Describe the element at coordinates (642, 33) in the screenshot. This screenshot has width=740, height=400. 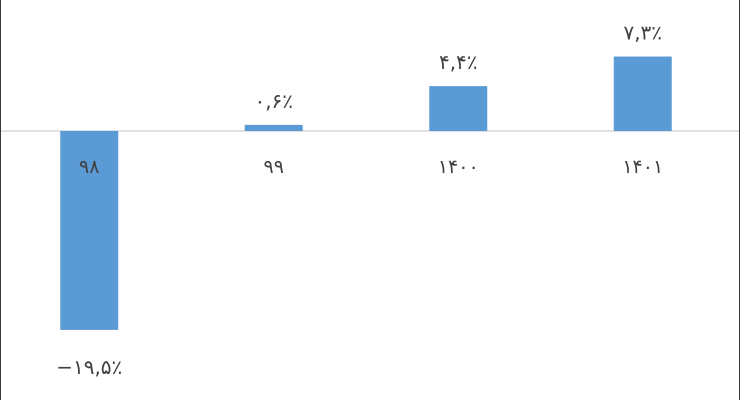
I see `value-label-3: ۷,۳٪` at that location.